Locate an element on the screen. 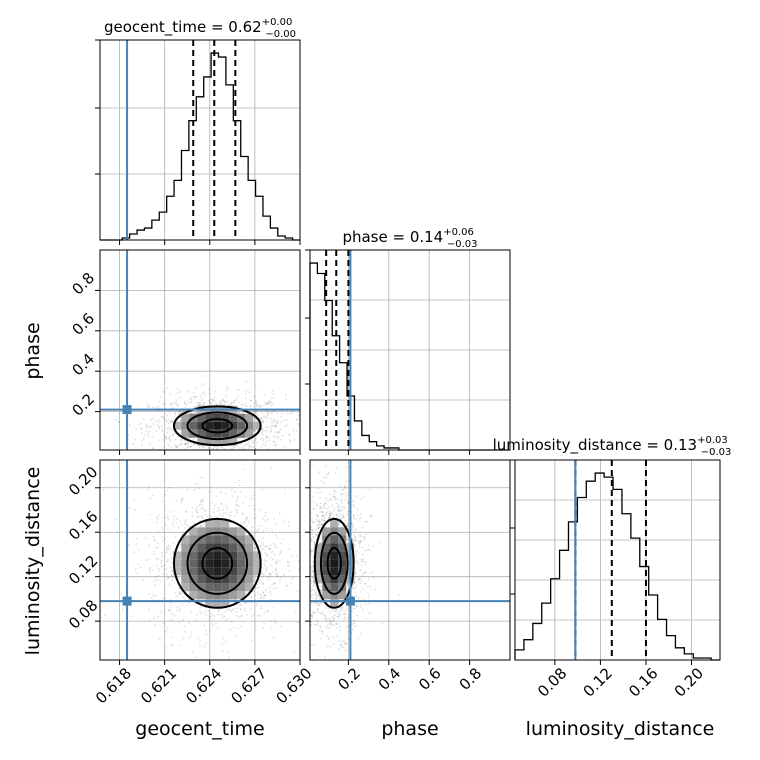 This screenshot has width=760, height=760. quantile-lines is located at coordinates (214, 140).